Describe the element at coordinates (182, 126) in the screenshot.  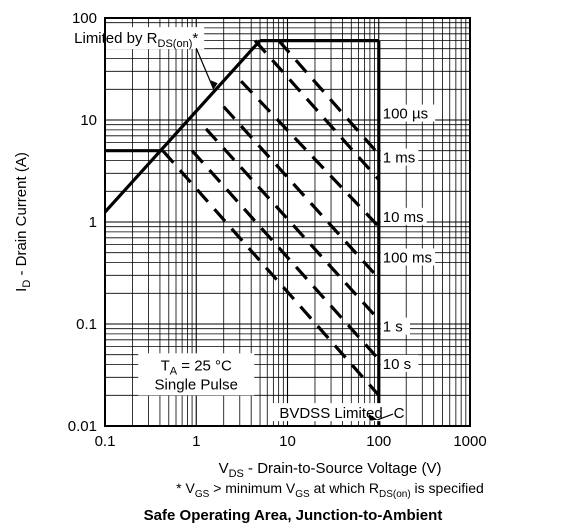
I see `rdson-limit-line` at that location.